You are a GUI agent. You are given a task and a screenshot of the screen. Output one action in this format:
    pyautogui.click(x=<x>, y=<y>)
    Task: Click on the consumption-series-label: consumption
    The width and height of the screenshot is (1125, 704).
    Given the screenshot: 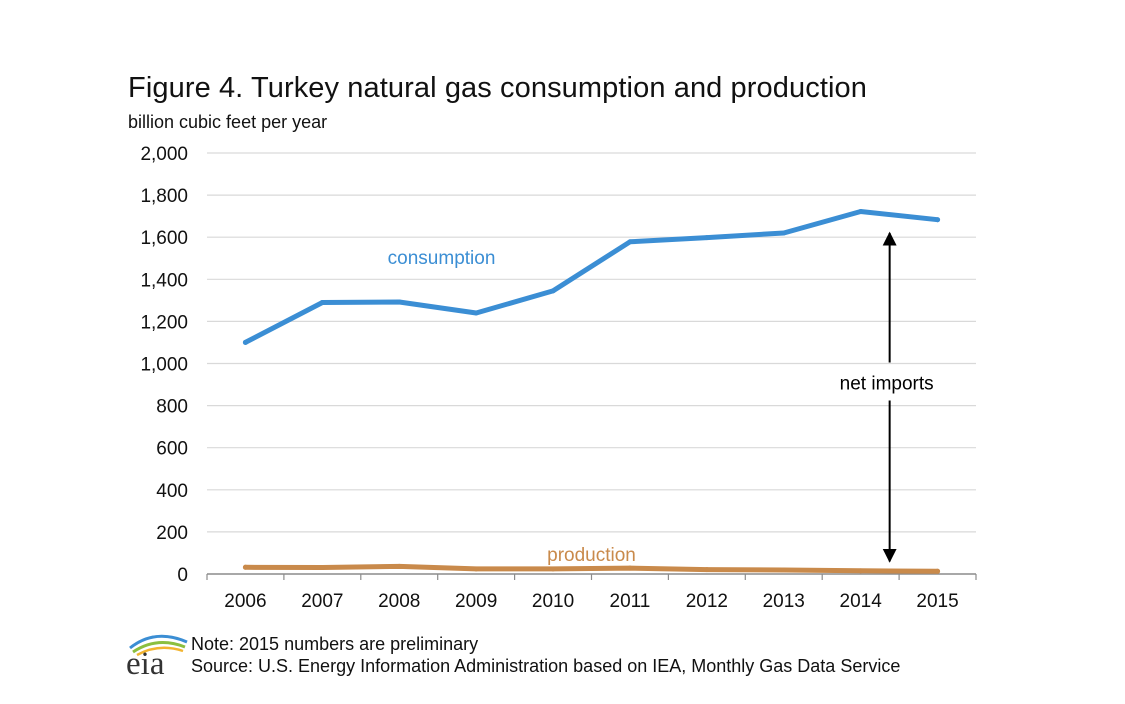 What is the action you would take?
    pyautogui.click(x=442, y=258)
    